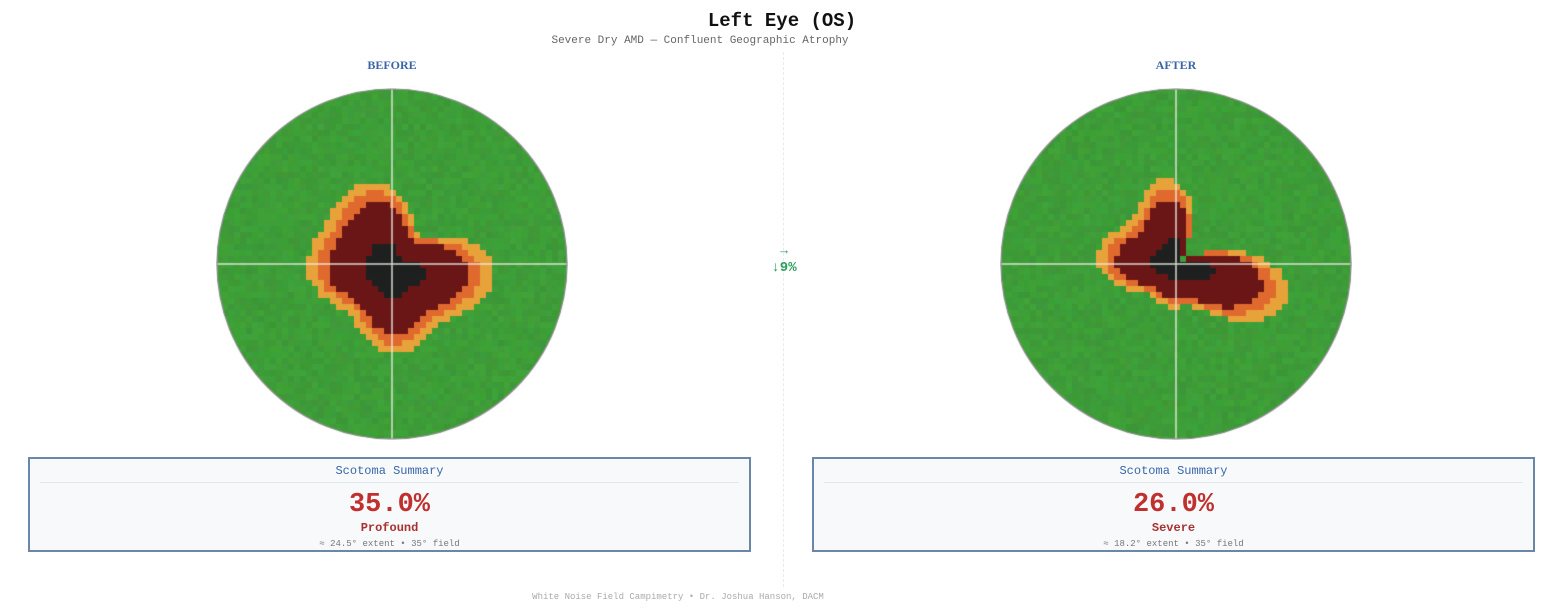 The height and width of the screenshot is (608, 1568). Describe the element at coordinates (389, 544) in the screenshot. I see `scotoma-extent: ≈ 24.5° extent • 35° field` at that location.